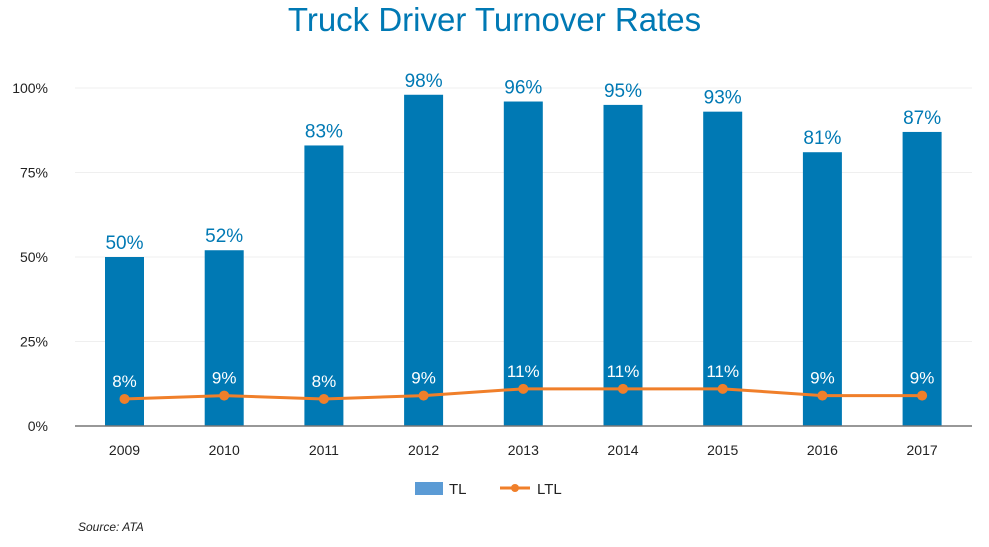  Describe the element at coordinates (429, 488) in the screenshot. I see `legend-swatch-tl` at that location.